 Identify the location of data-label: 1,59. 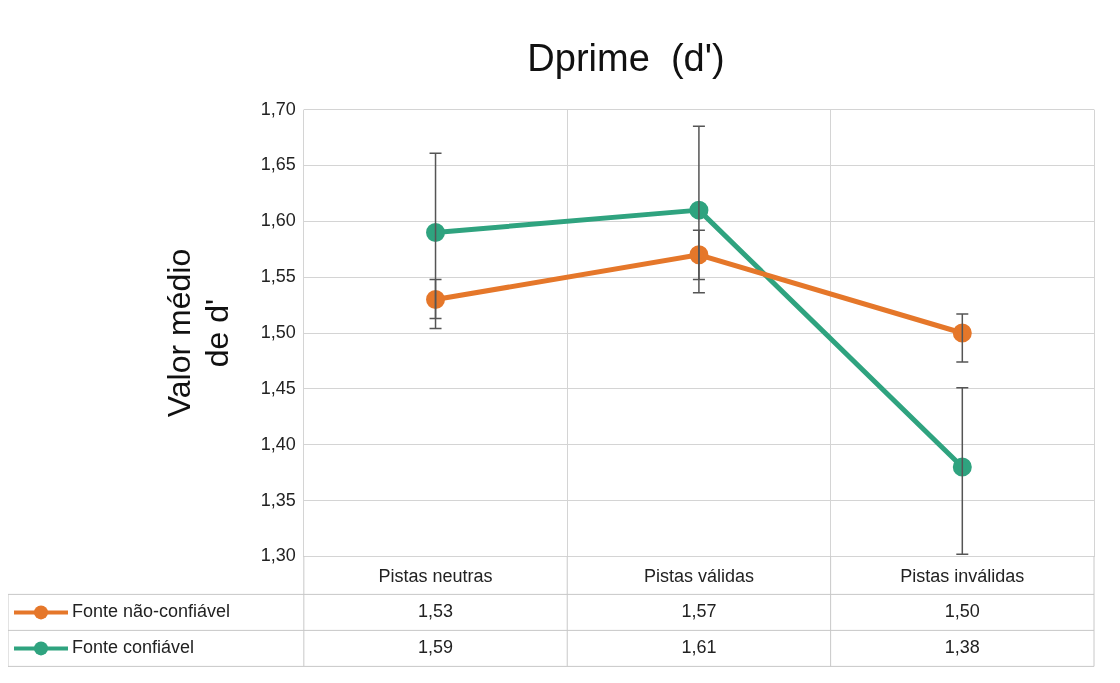
(436, 647).